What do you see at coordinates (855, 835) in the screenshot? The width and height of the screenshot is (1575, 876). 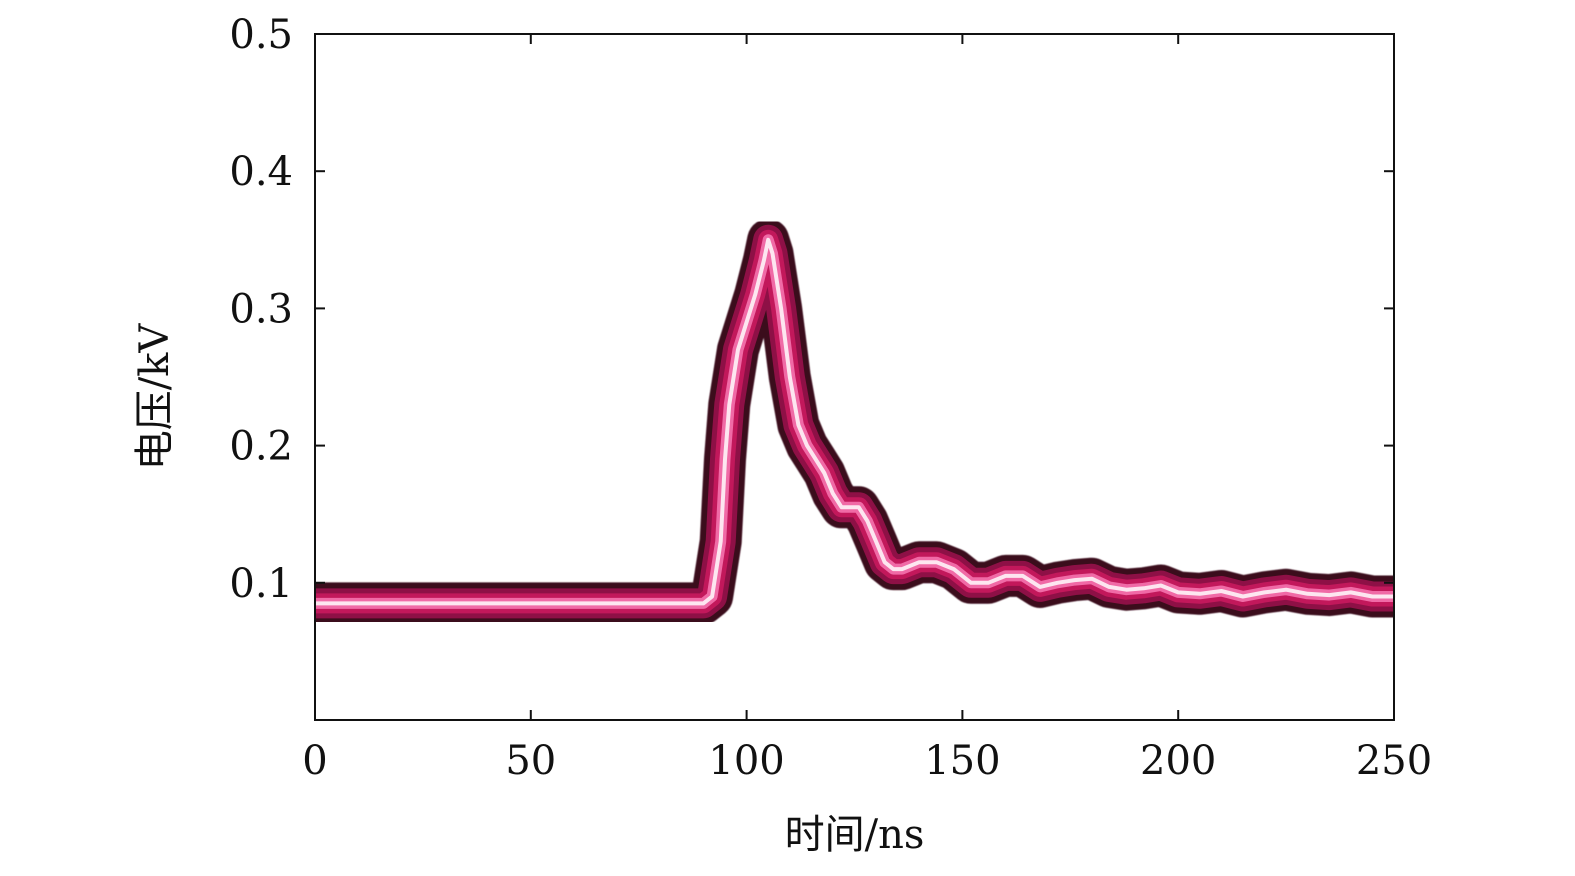 I see `x-axis-title: 时间/ns` at bounding box center [855, 835].